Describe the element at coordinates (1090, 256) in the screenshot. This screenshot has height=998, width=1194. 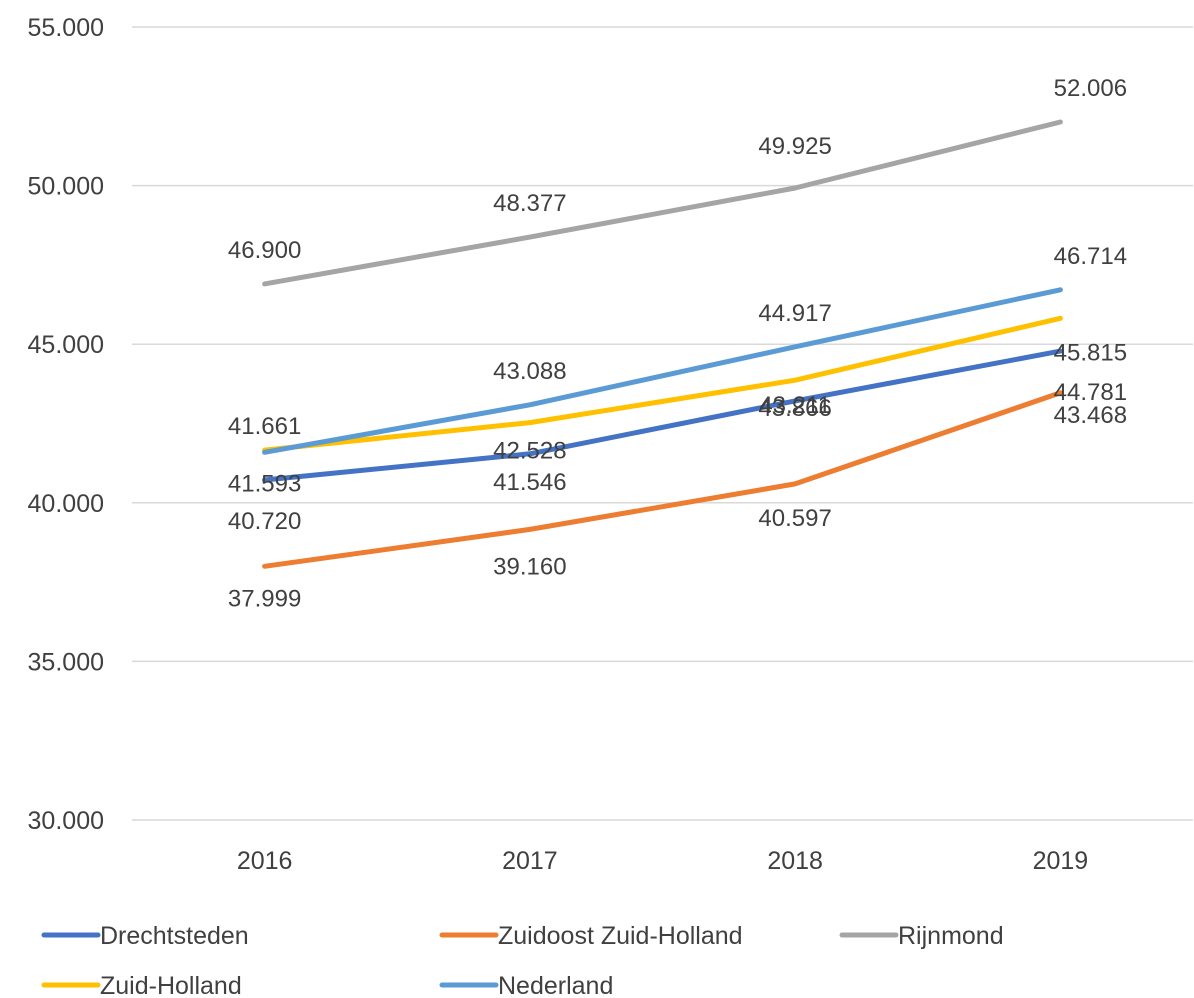
I see `data-label: 46.714` at that location.